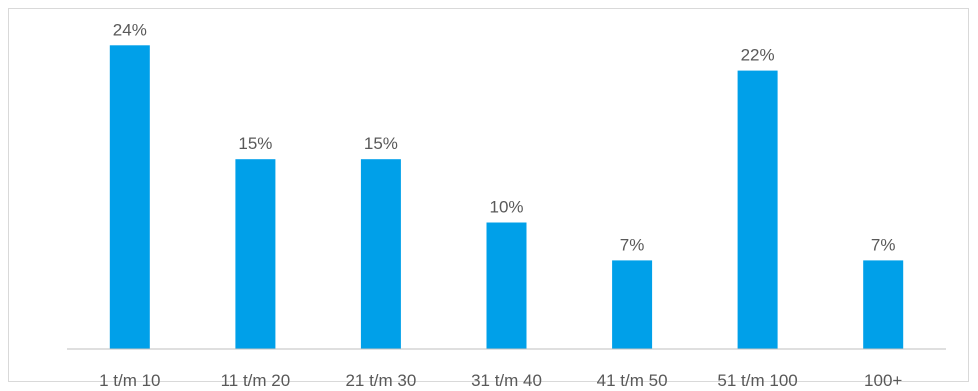 Image resolution: width=978 pixels, height=391 pixels. What do you see at coordinates (130, 29) in the screenshot?
I see `data-label-1: 24%` at bounding box center [130, 29].